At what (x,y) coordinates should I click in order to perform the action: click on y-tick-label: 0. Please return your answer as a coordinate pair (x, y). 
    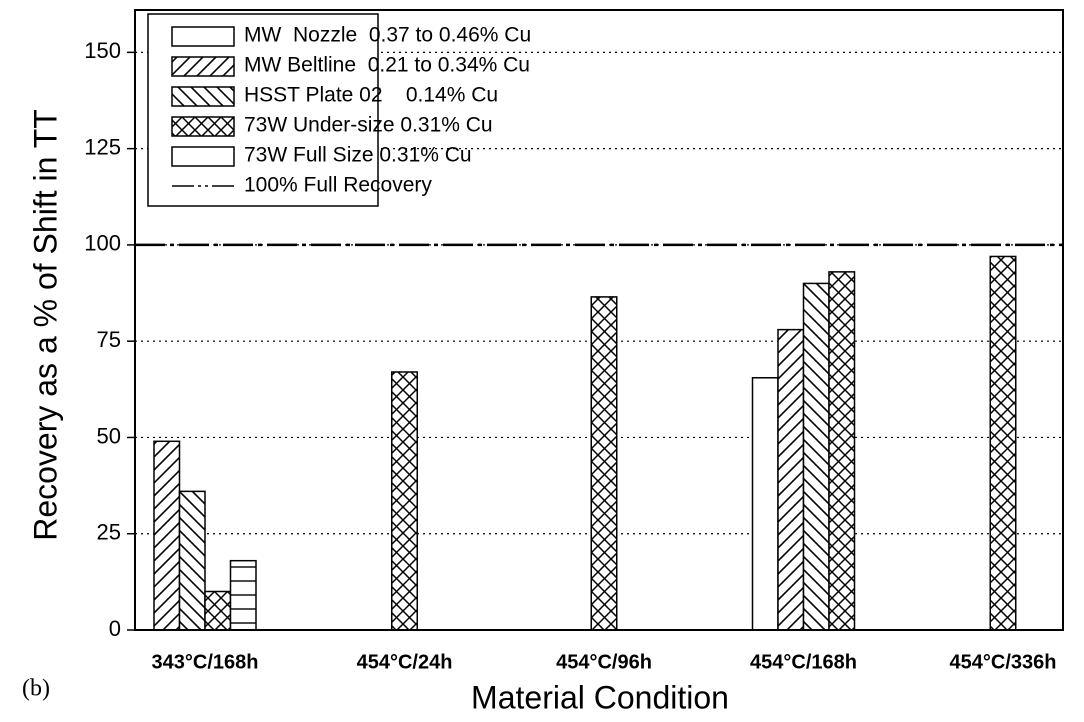
    Looking at the image, I should click on (115, 628).